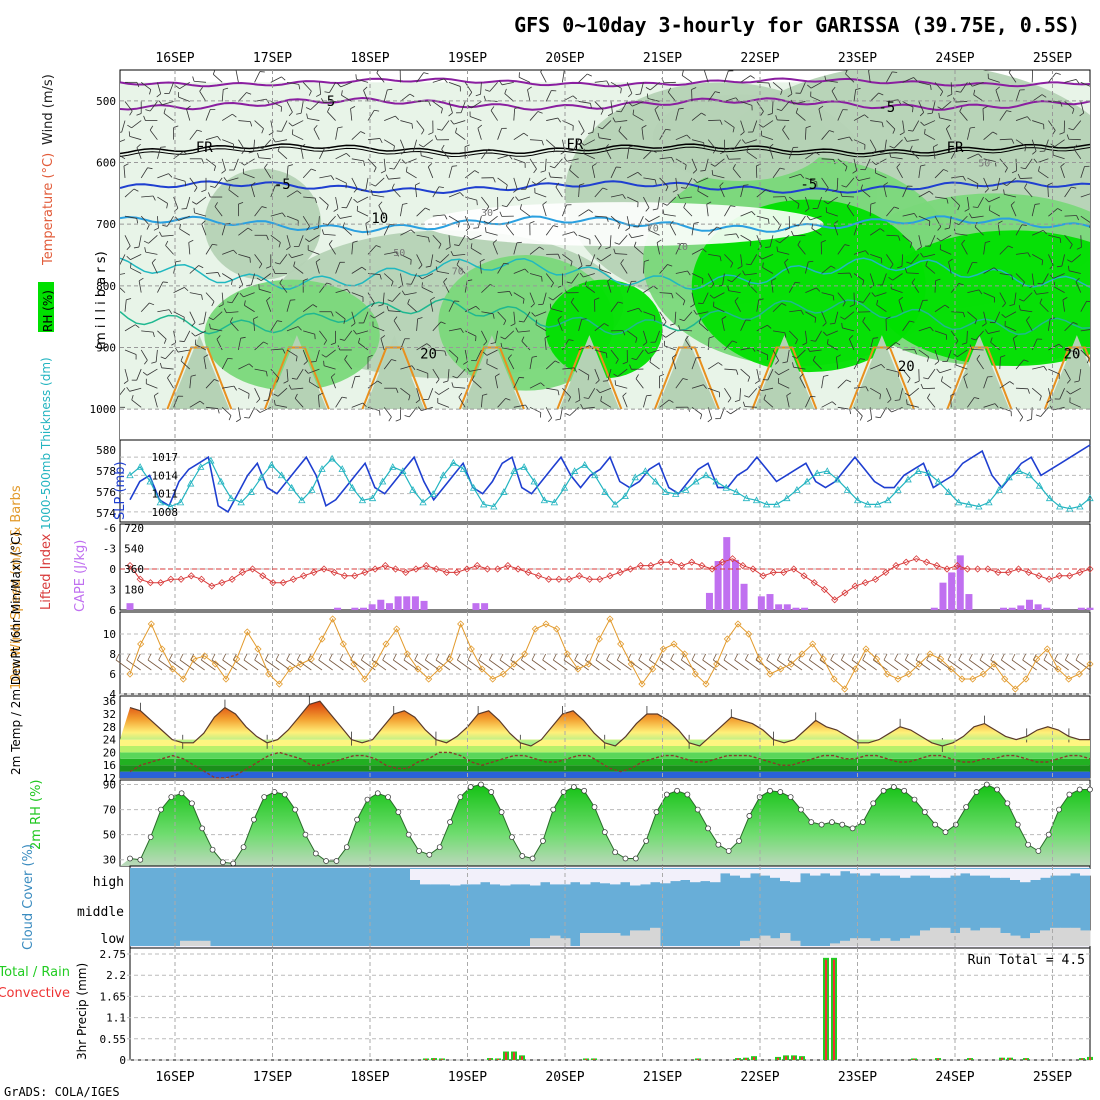 The image size is (1100, 1100). What do you see at coordinates (574, 145) in the screenshot?
I see `isotherm-label: FR` at bounding box center [574, 145].